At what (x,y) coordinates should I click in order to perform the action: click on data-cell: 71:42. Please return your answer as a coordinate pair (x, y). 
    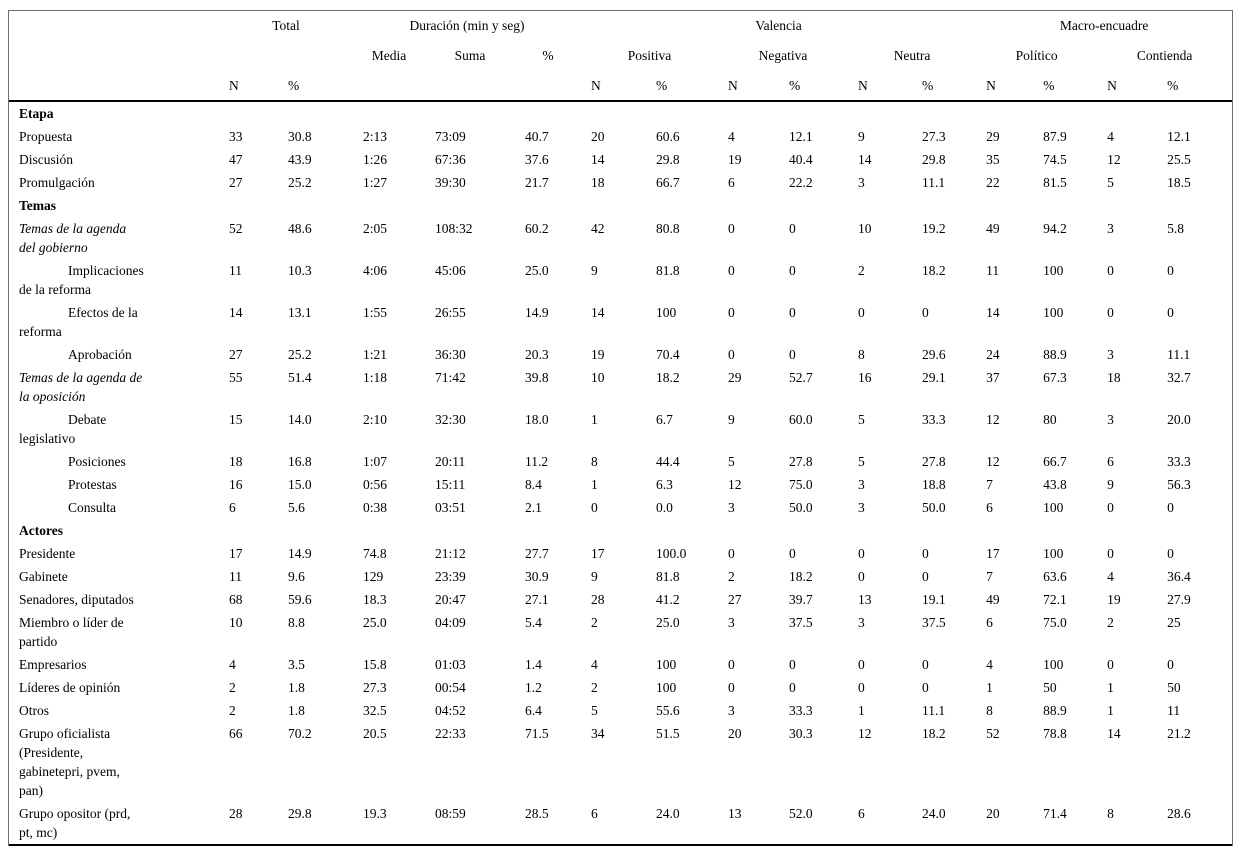
    Looking at the image, I should click on (450, 377).